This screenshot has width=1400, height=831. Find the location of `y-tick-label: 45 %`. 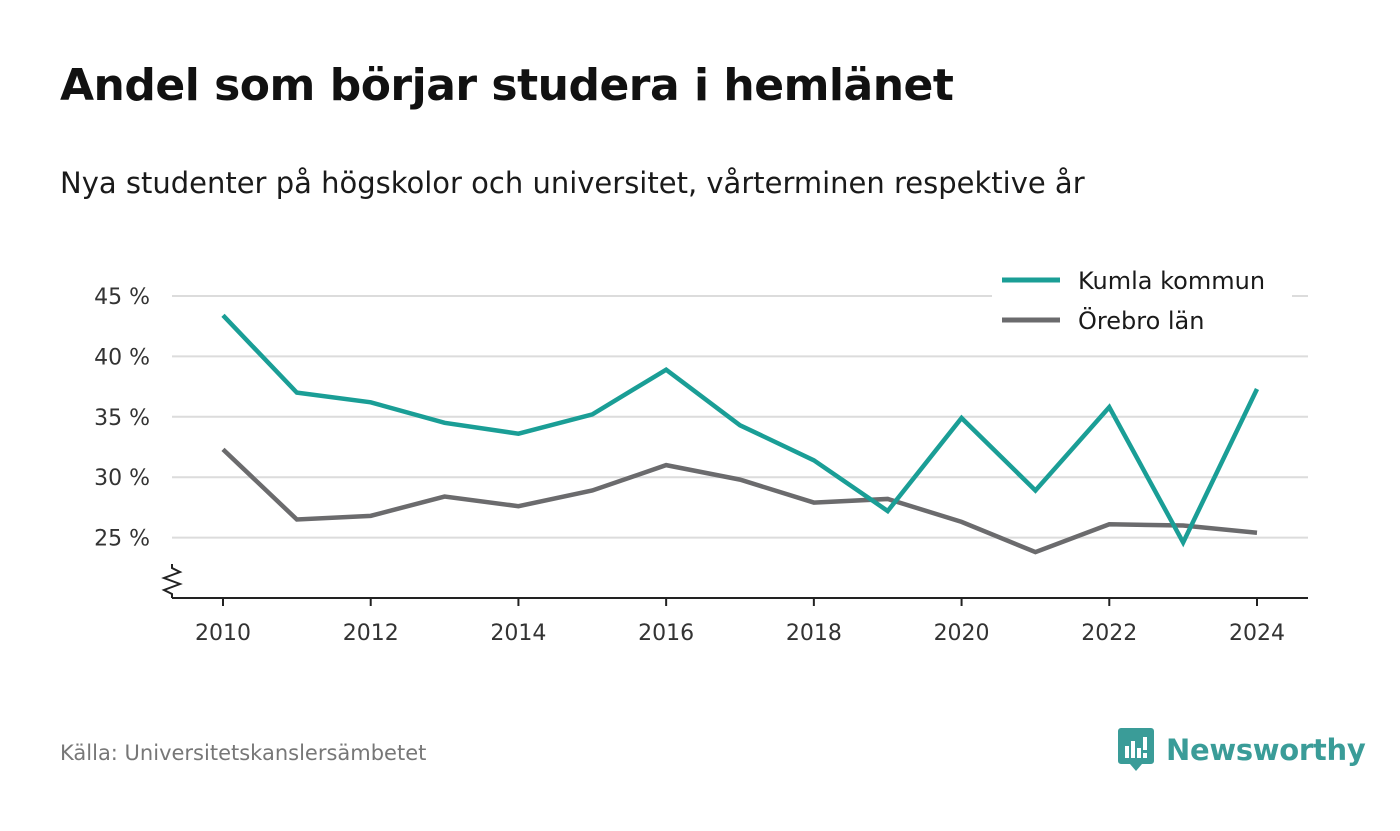

y-tick-label: 45 % is located at coordinates (122, 297).